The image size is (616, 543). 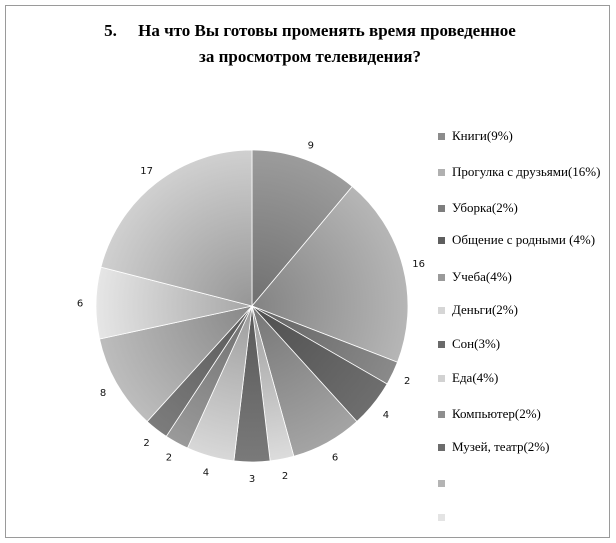 What do you see at coordinates (485, 207) in the screenshot?
I see `legend-label: Уборка(2%)` at bounding box center [485, 207].